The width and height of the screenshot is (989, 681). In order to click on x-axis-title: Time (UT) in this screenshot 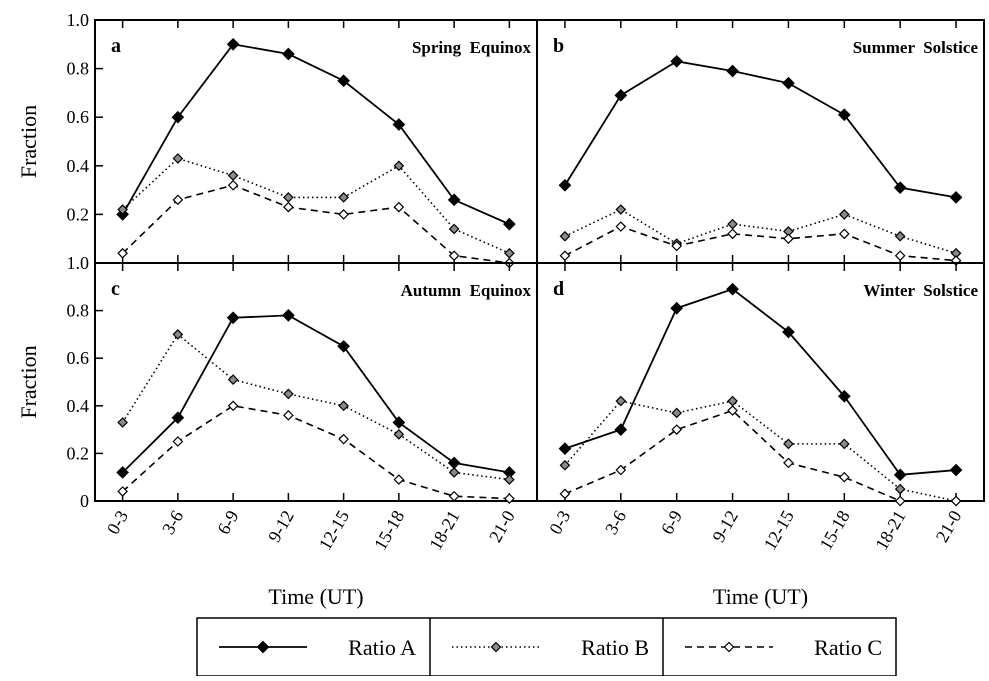, I will do `click(760, 596)`.